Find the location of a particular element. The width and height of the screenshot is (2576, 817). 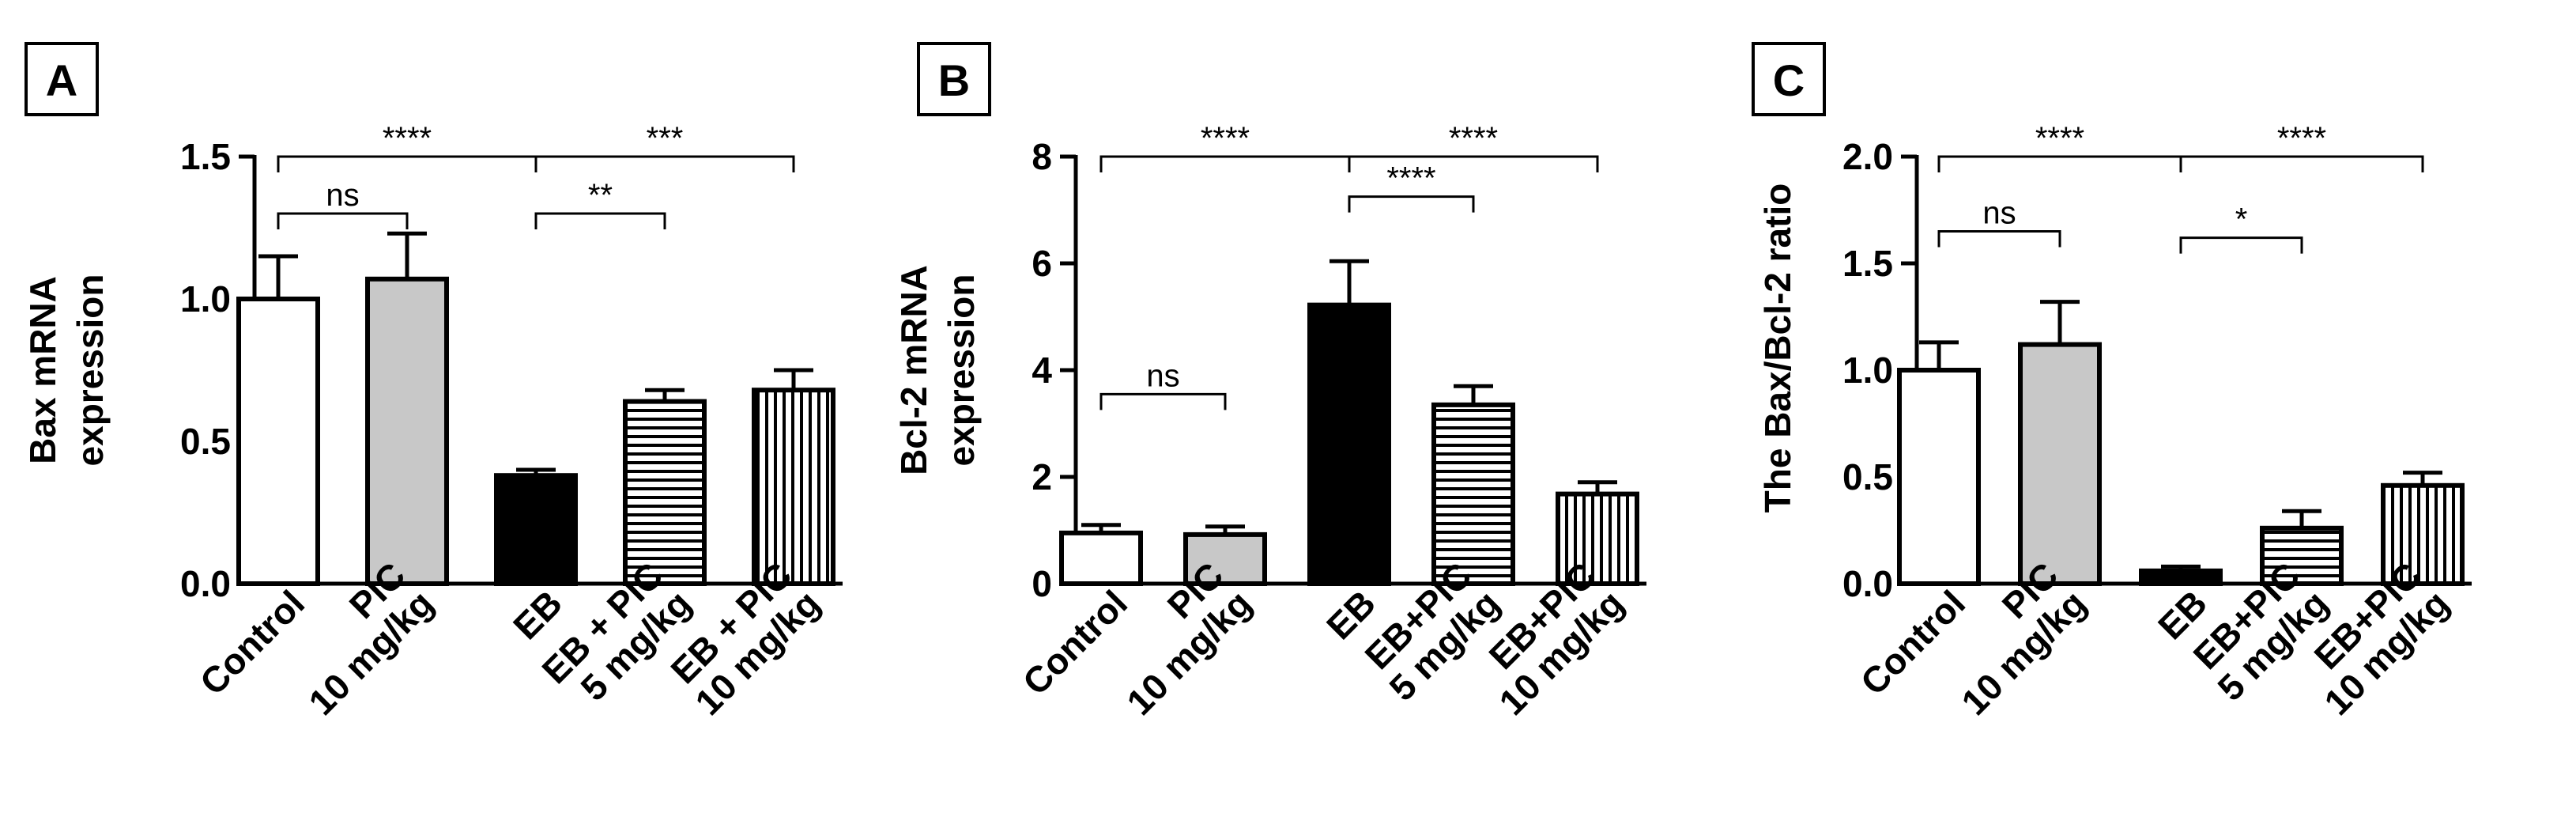

panel-letter: A is located at coordinates (61, 80).